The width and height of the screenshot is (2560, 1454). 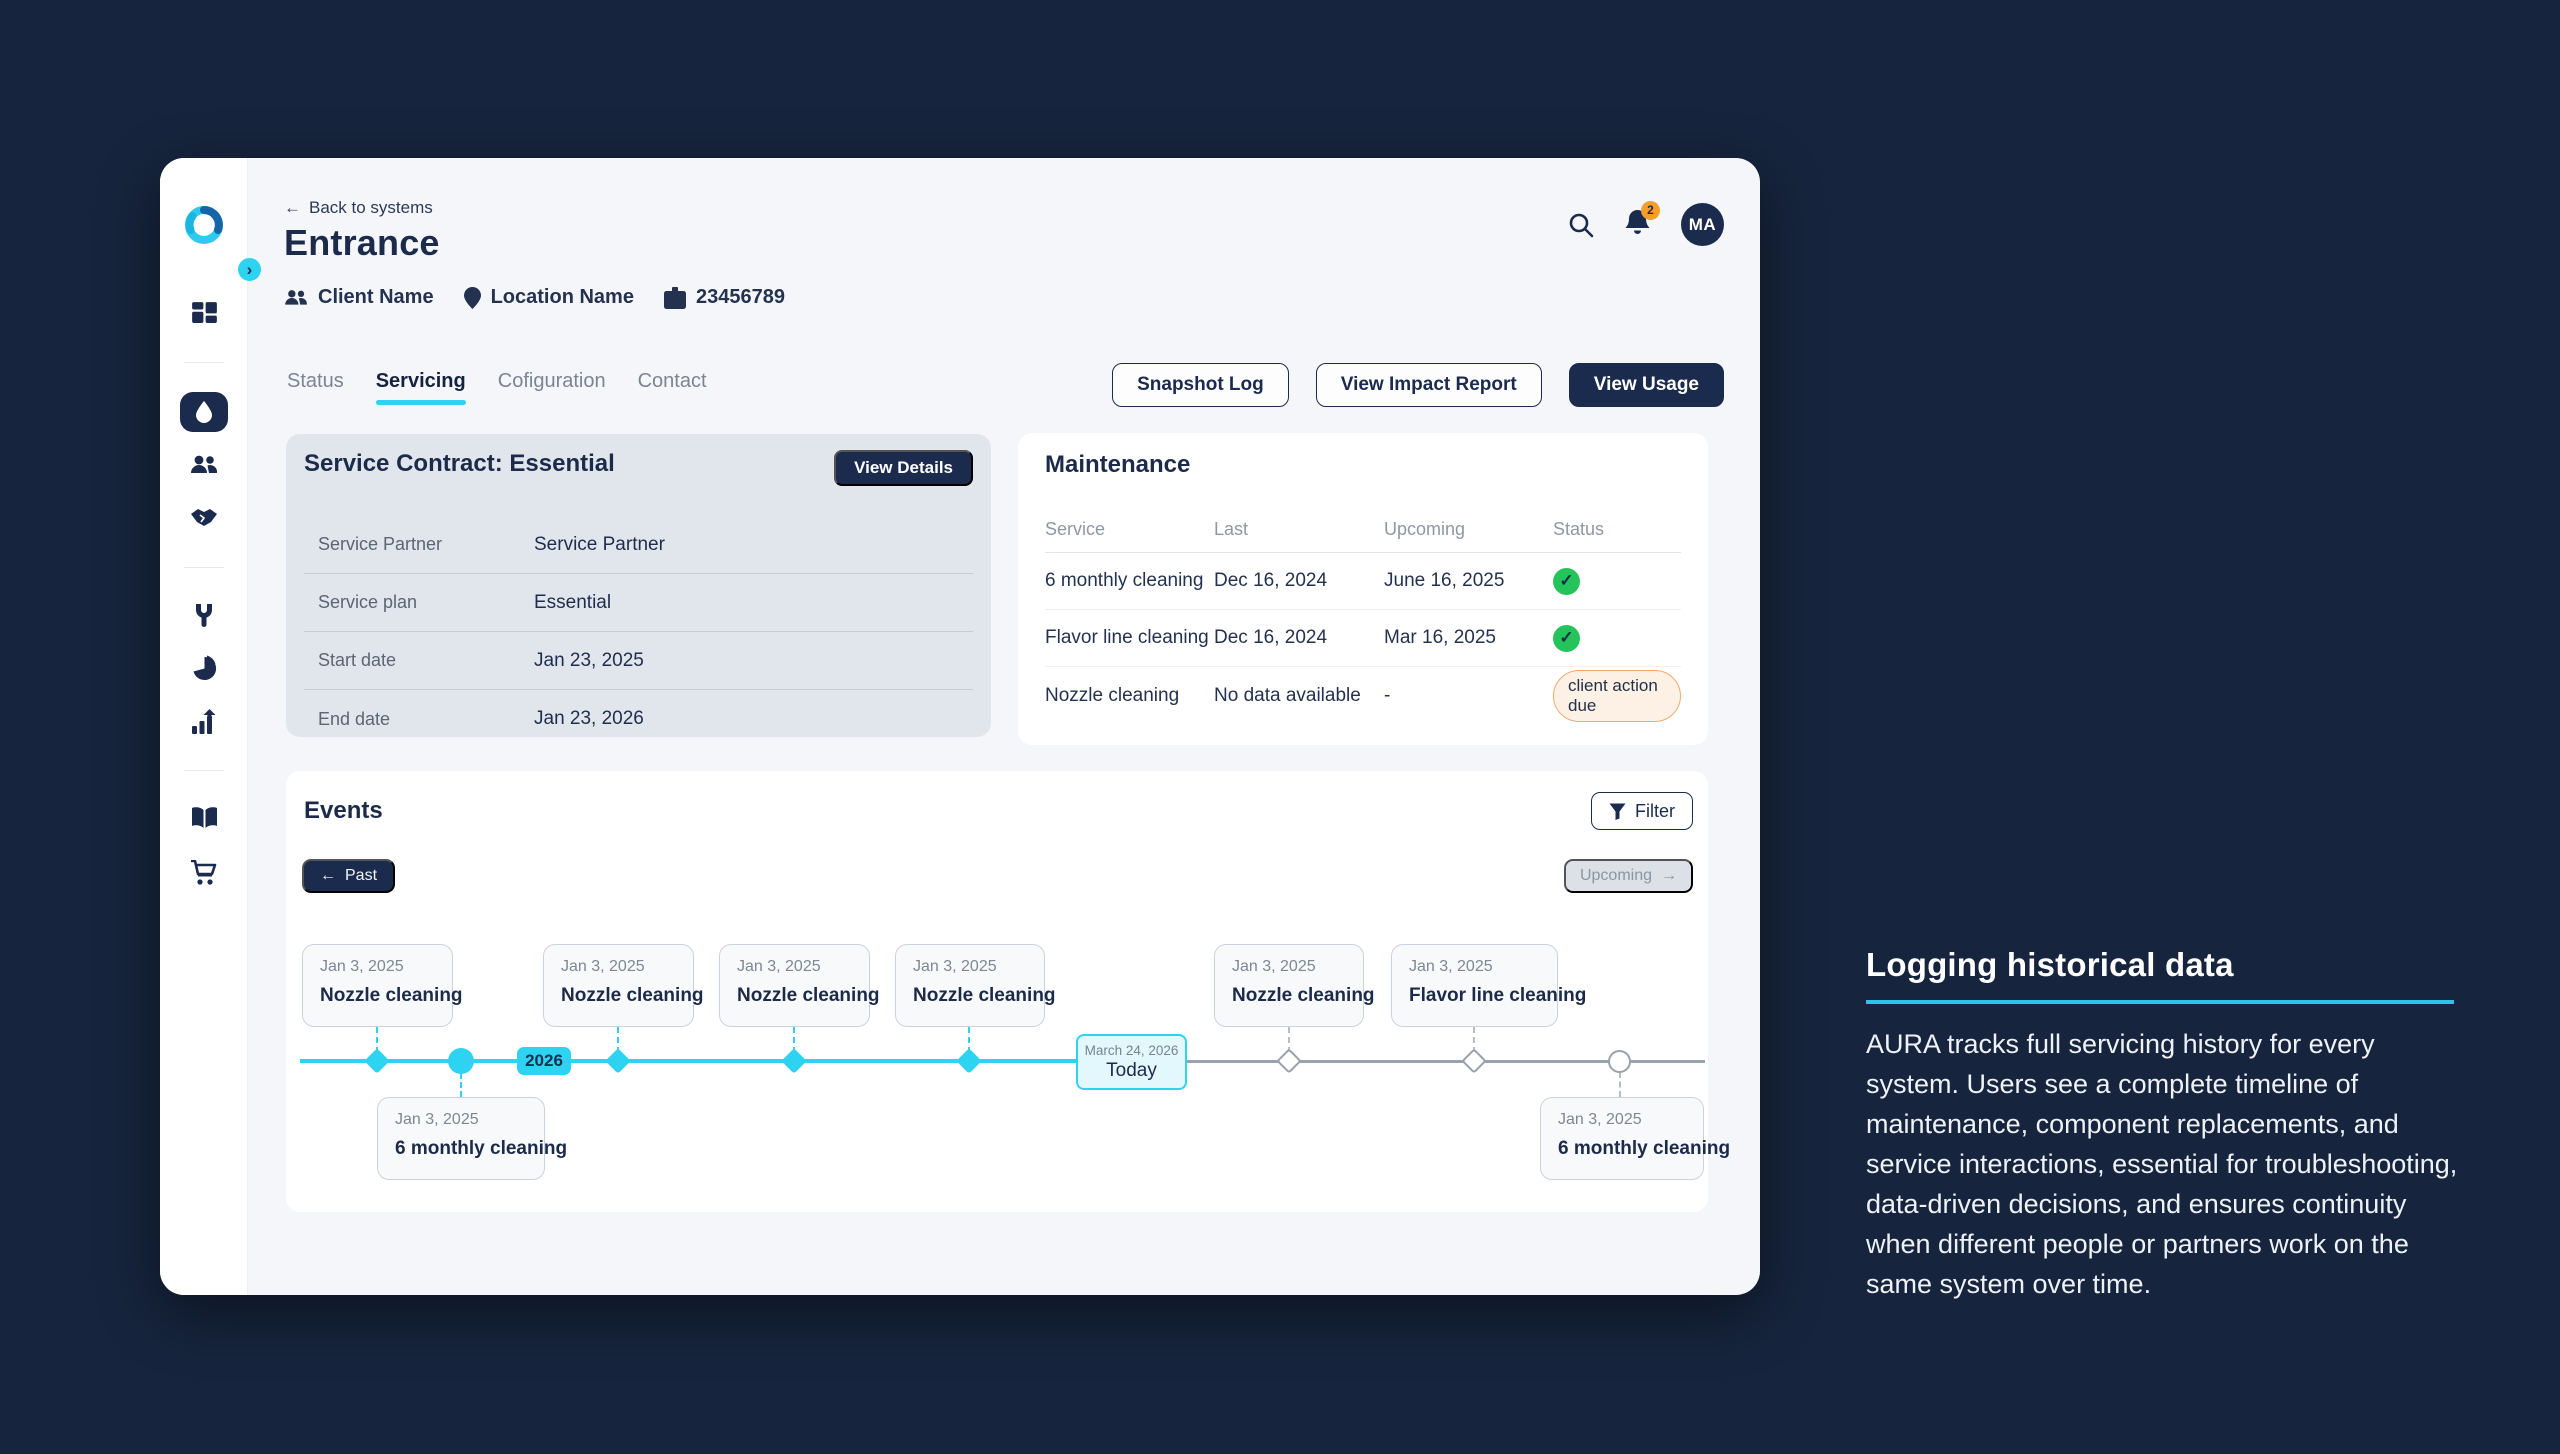 I want to click on sidebar-item-reports, so click(x=204, y=668).